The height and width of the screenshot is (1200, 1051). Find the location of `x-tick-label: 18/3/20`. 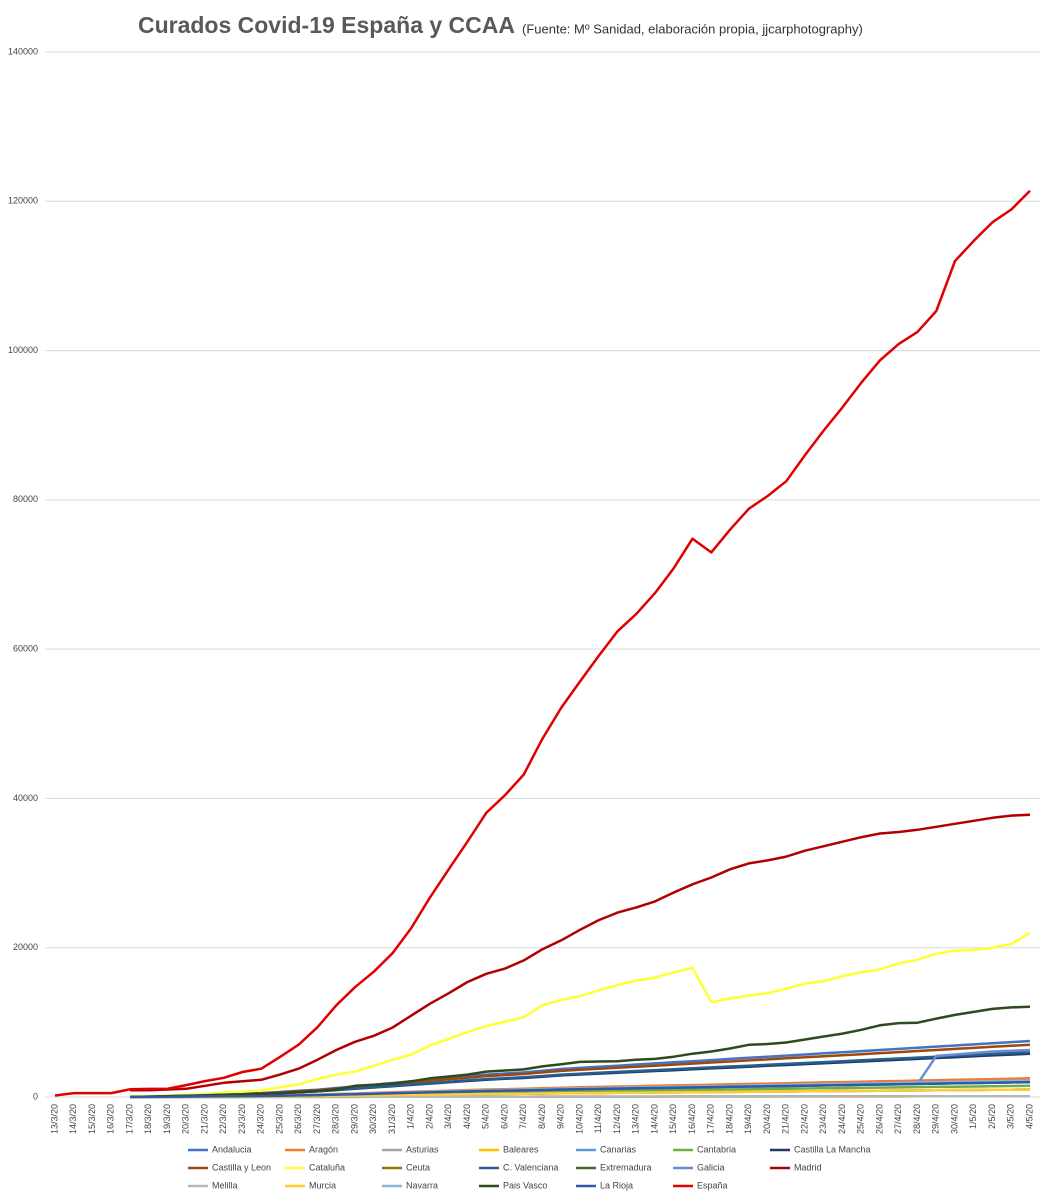

x-tick-label: 18/3/20 is located at coordinates (148, 1119).